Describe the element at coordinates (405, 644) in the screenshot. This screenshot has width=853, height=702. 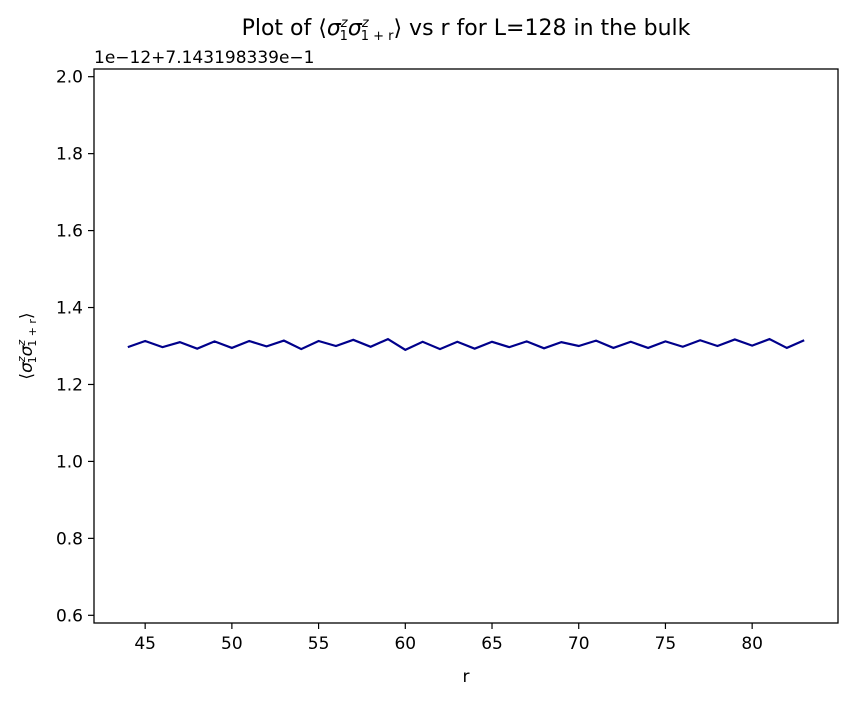
I see `x-tick-label: 60` at that location.